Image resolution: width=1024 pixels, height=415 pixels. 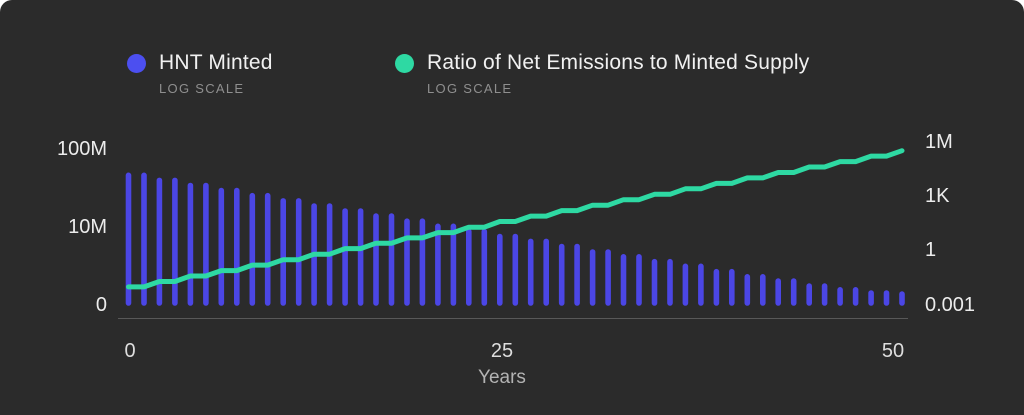 I want to click on x-axis-tick-25: 25, so click(x=502, y=351).